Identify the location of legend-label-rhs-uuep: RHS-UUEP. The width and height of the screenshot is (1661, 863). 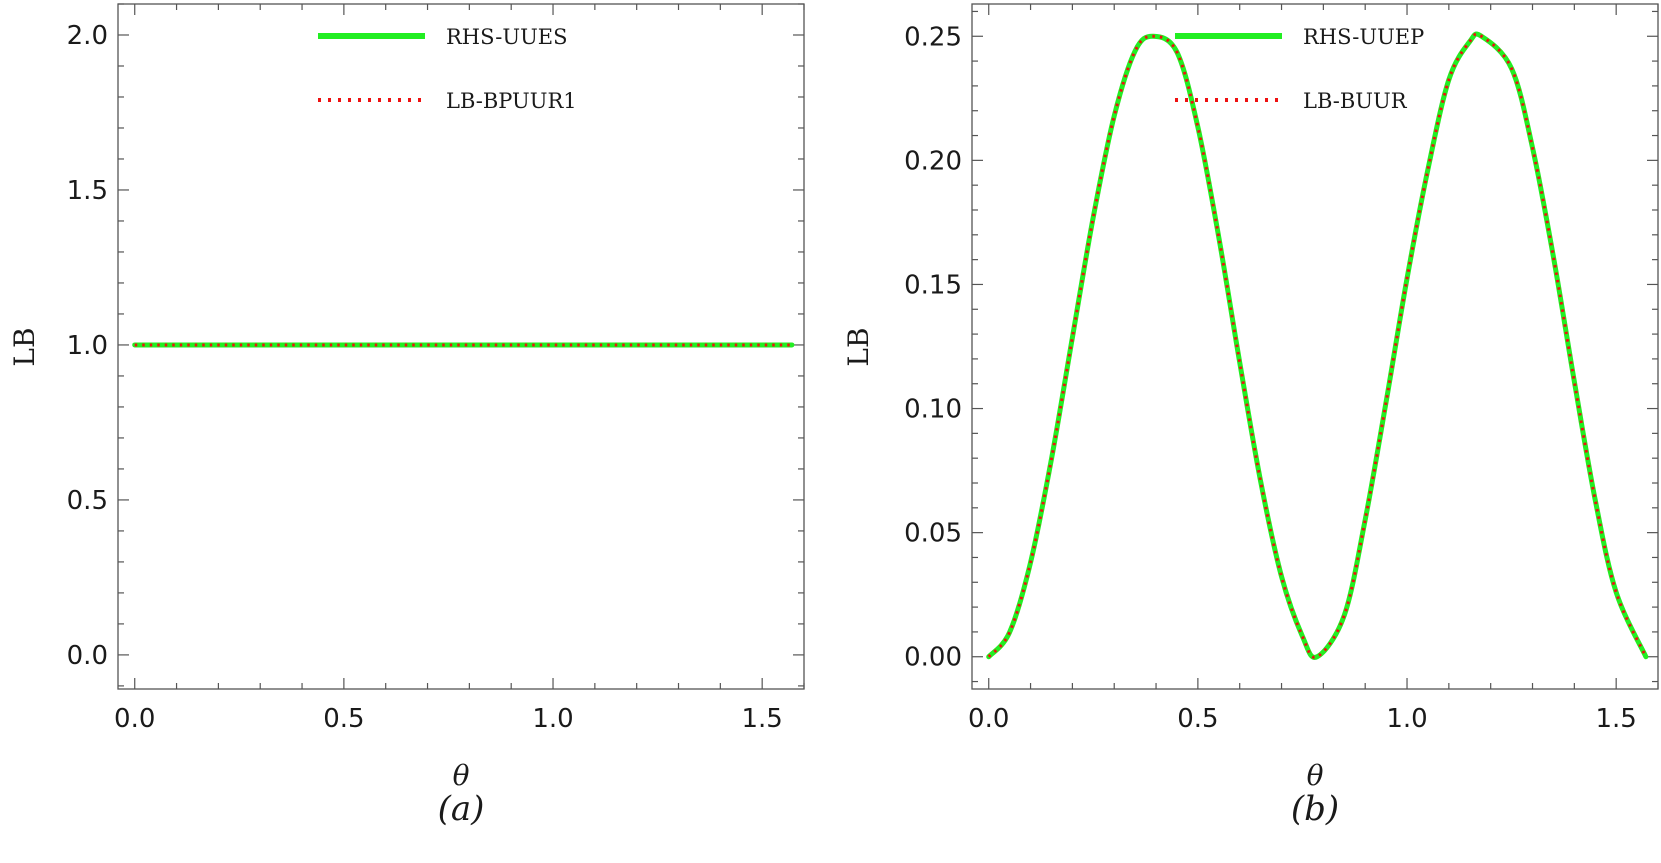
(1363, 37).